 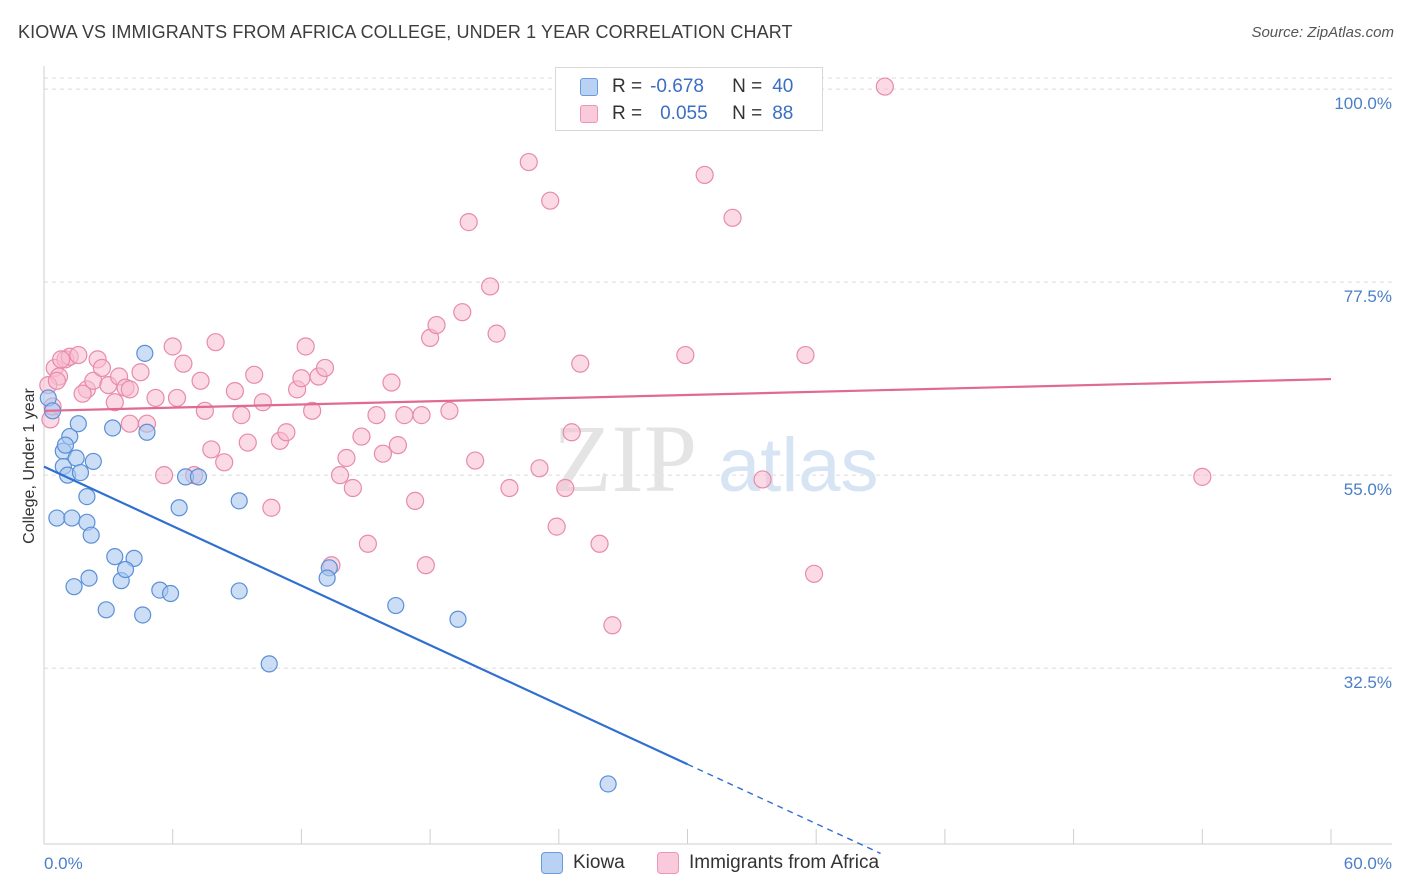 I want to click on legend-item-africa: Immigrants from Africa, so click(x=768, y=863).